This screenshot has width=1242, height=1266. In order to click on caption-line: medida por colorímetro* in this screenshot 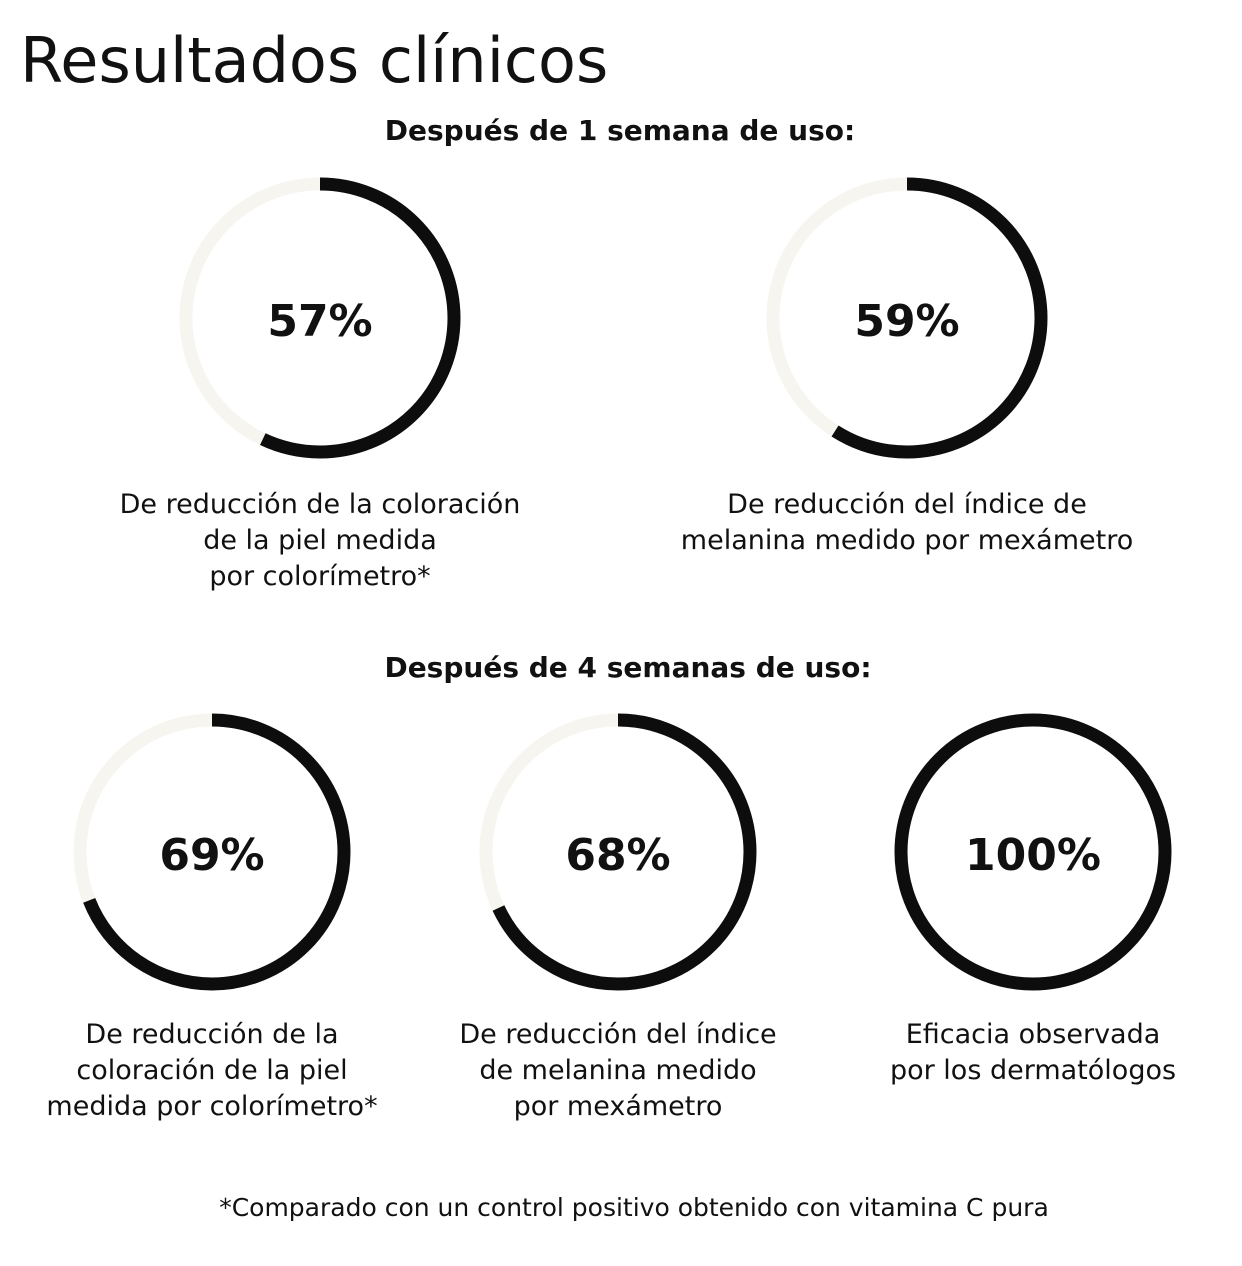, I will do `click(211, 1106)`.